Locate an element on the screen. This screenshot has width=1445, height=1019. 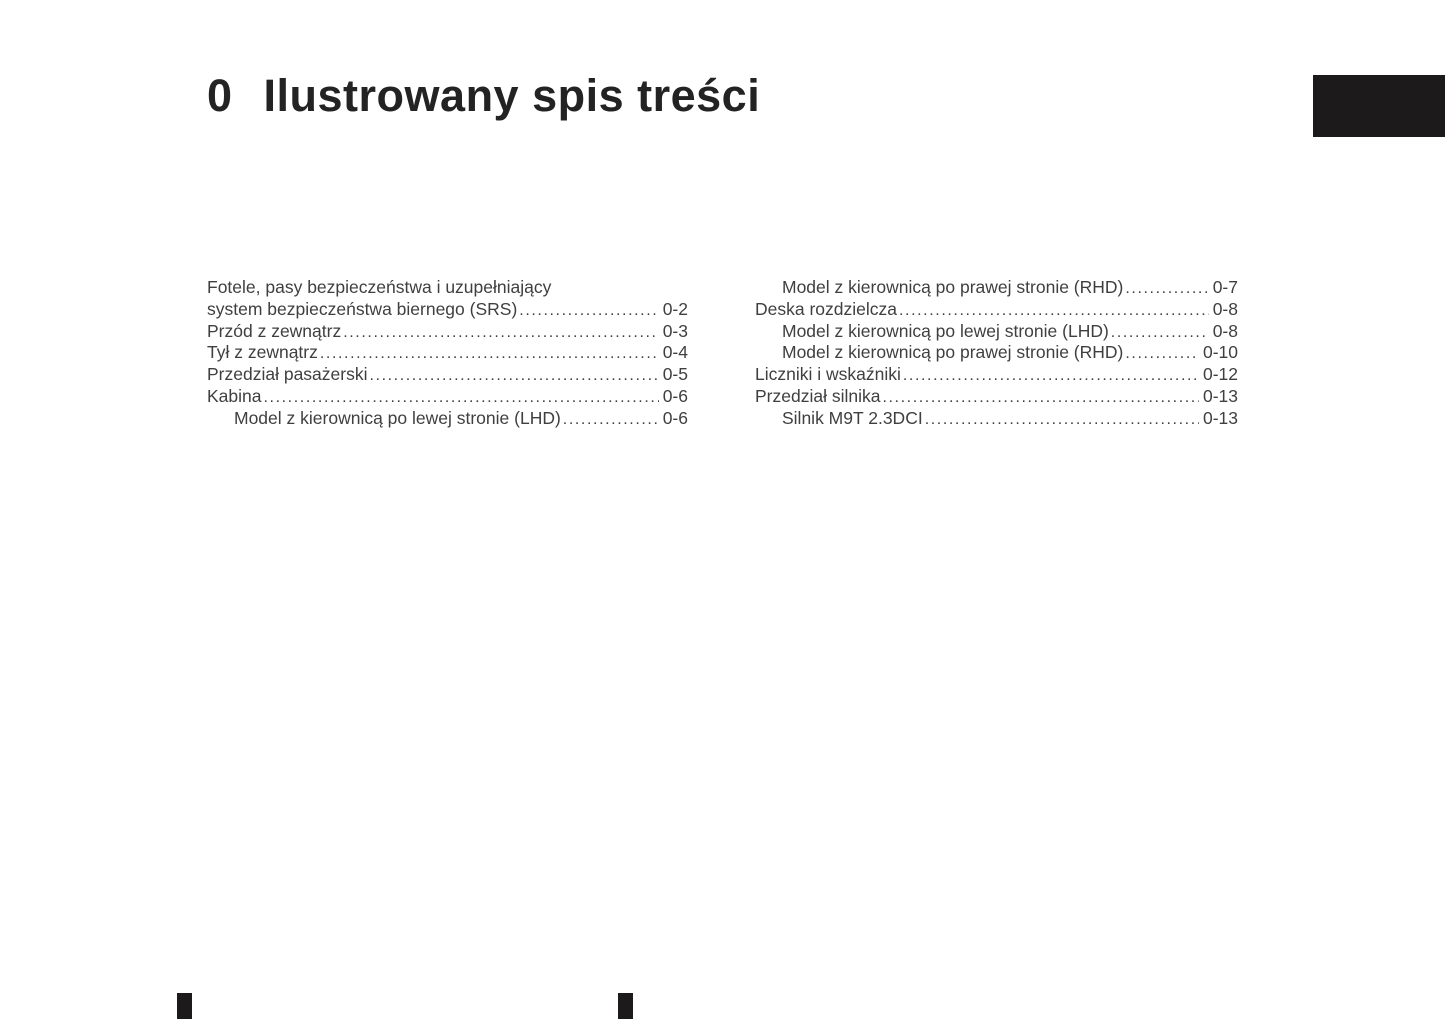
toc-entry-label: Deska rozdzielcza is located at coordinates (826, 308).